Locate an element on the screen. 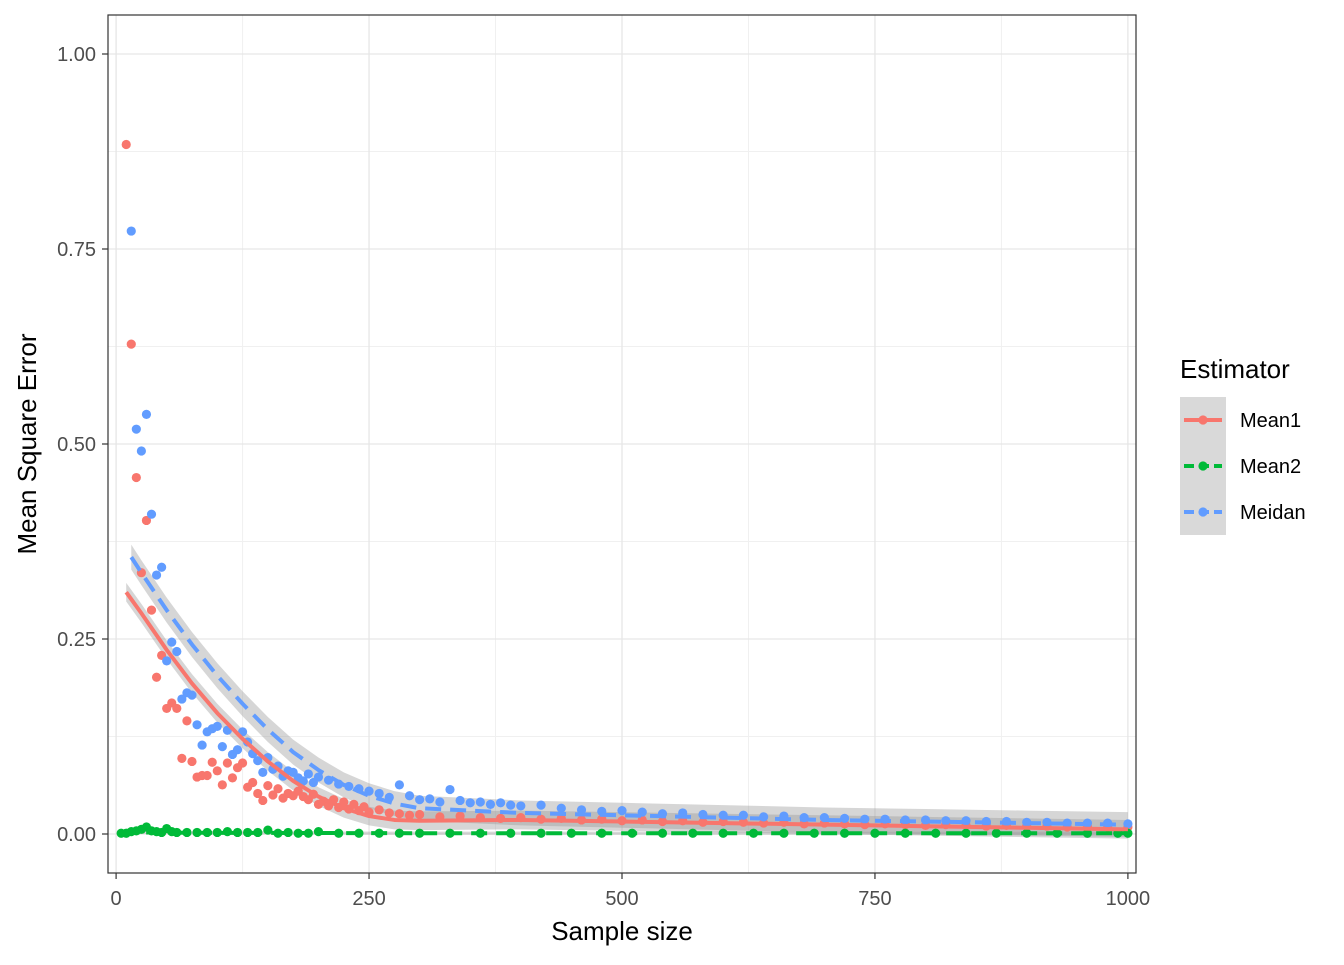  legend: Estimator Mean1 Mean2 Meidan is located at coordinates (1243, 444).